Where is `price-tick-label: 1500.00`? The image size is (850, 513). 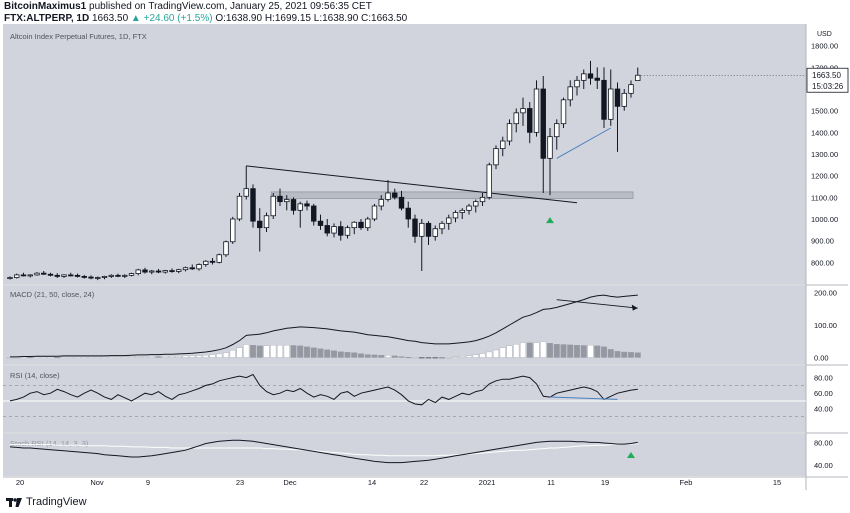
price-tick-label: 1500.00 is located at coordinates (824, 111).